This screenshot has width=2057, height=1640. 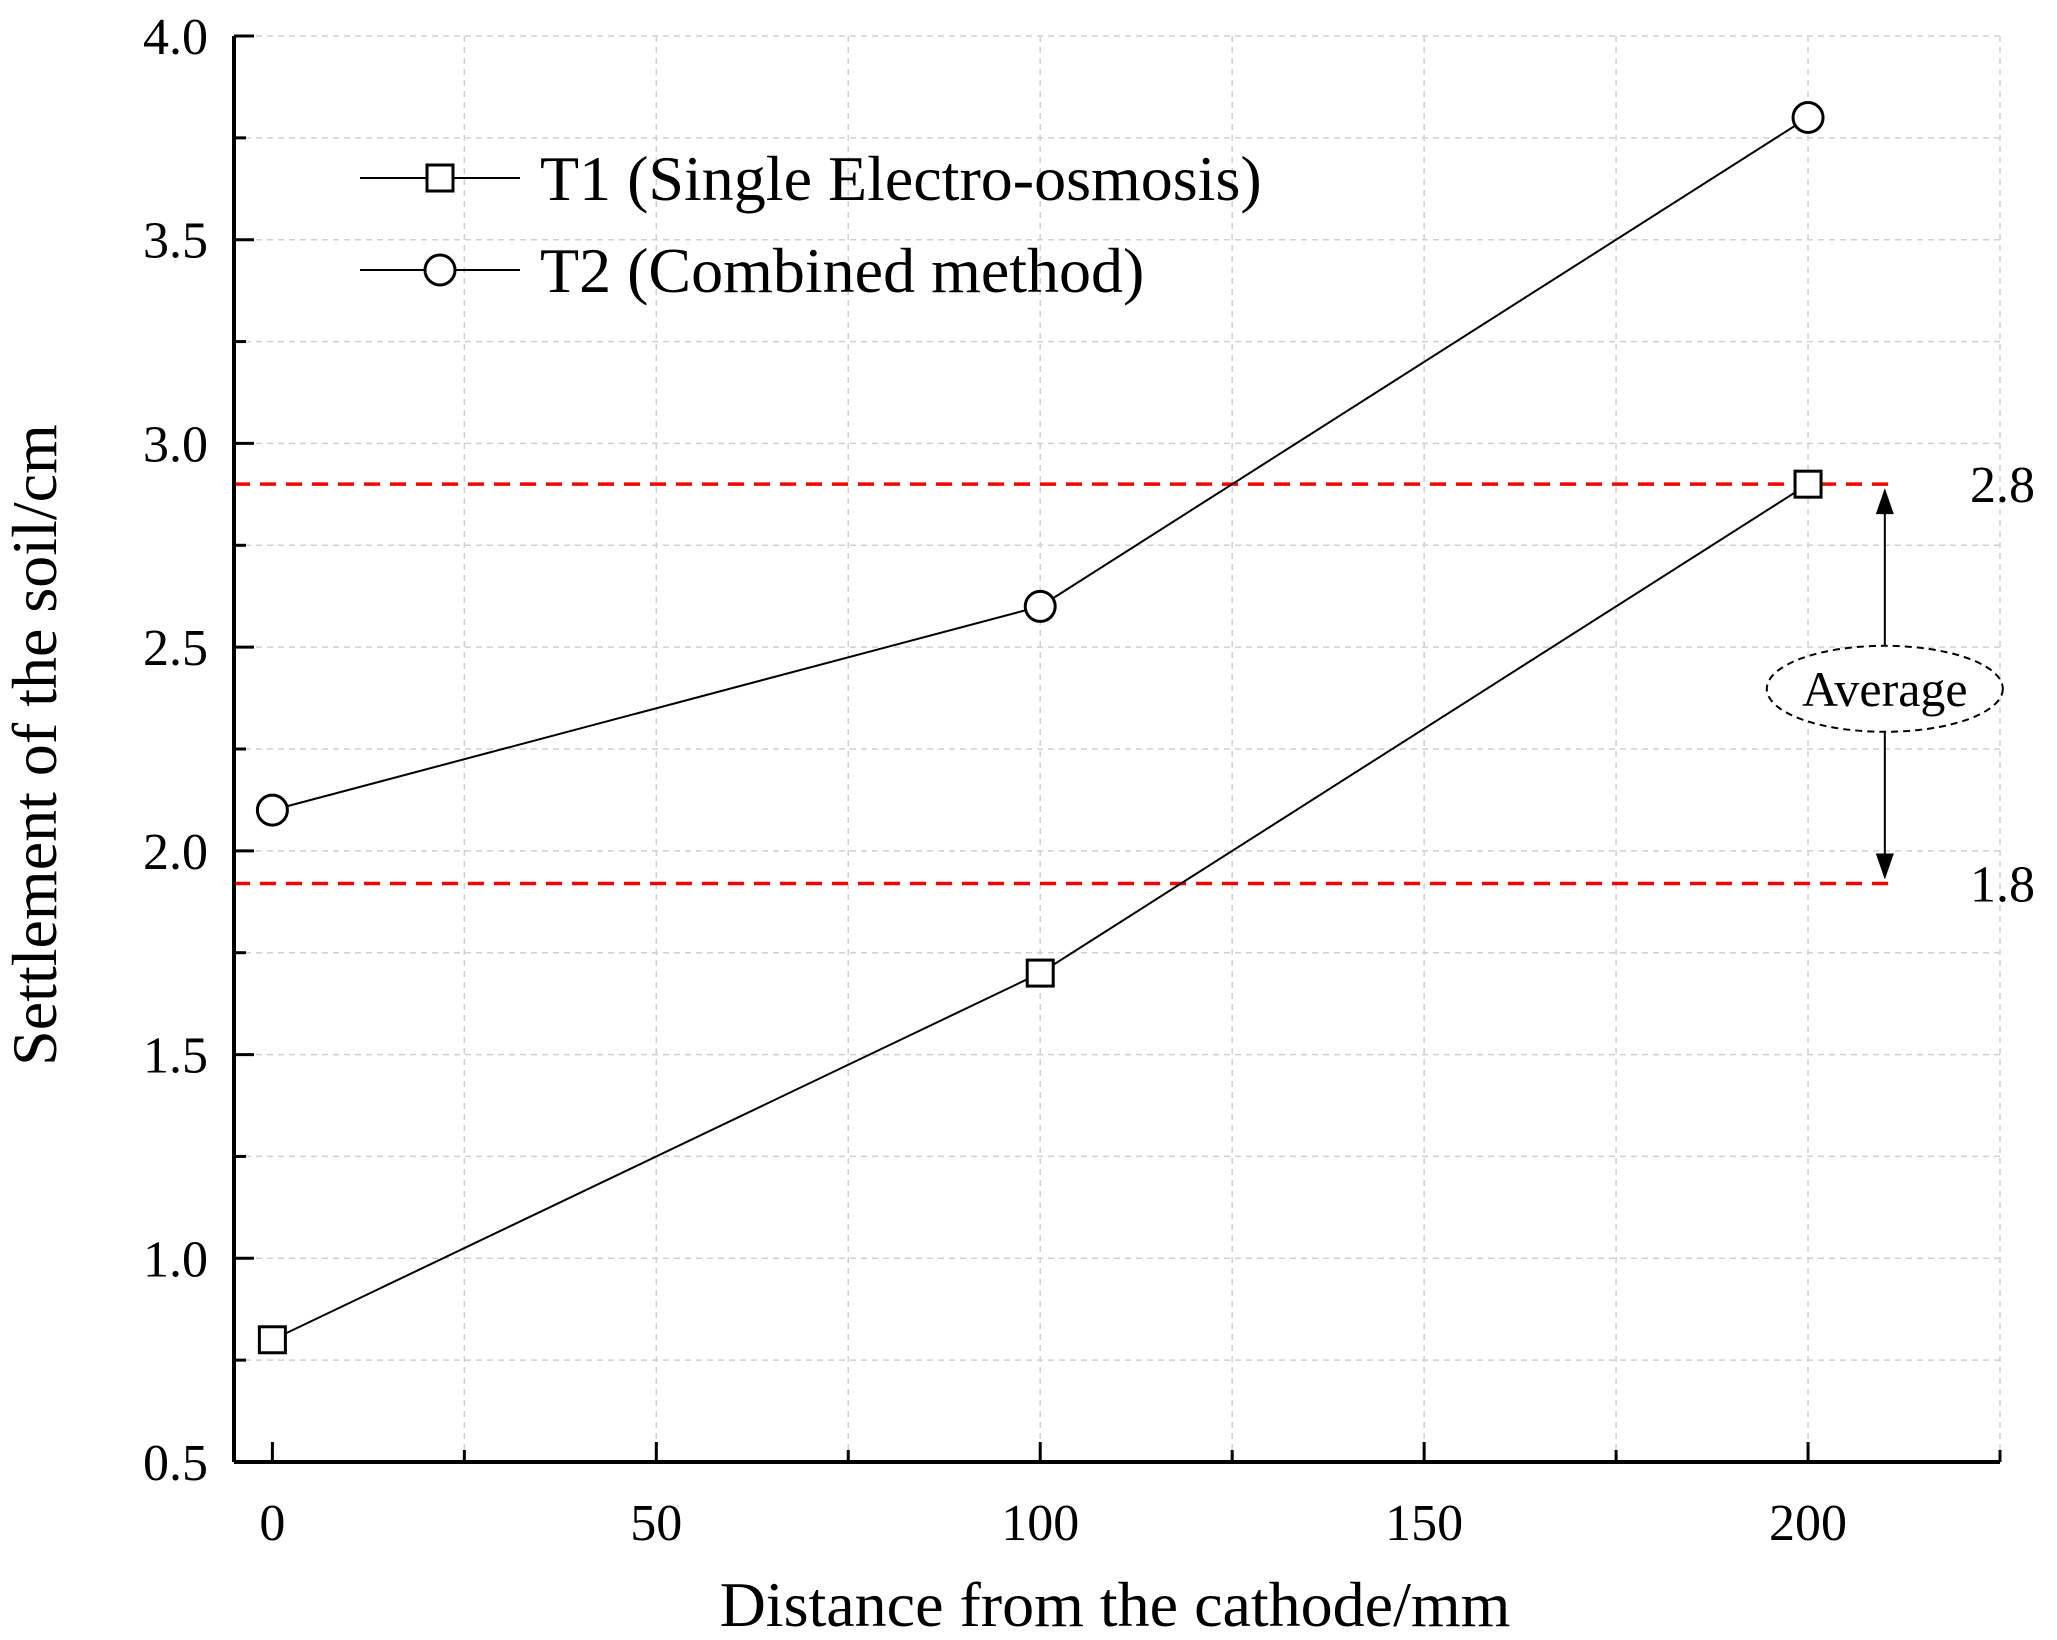 What do you see at coordinates (35, 745) in the screenshot?
I see `y-axis-title: Settlement of the soil/cm` at bounding box center [35, 745].